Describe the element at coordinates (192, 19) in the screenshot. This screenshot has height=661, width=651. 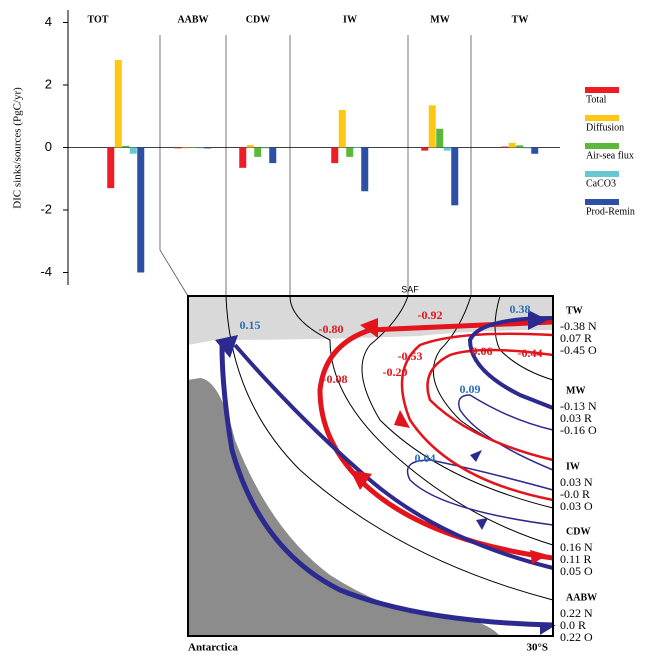
I see `category-label: AABW` at that location.